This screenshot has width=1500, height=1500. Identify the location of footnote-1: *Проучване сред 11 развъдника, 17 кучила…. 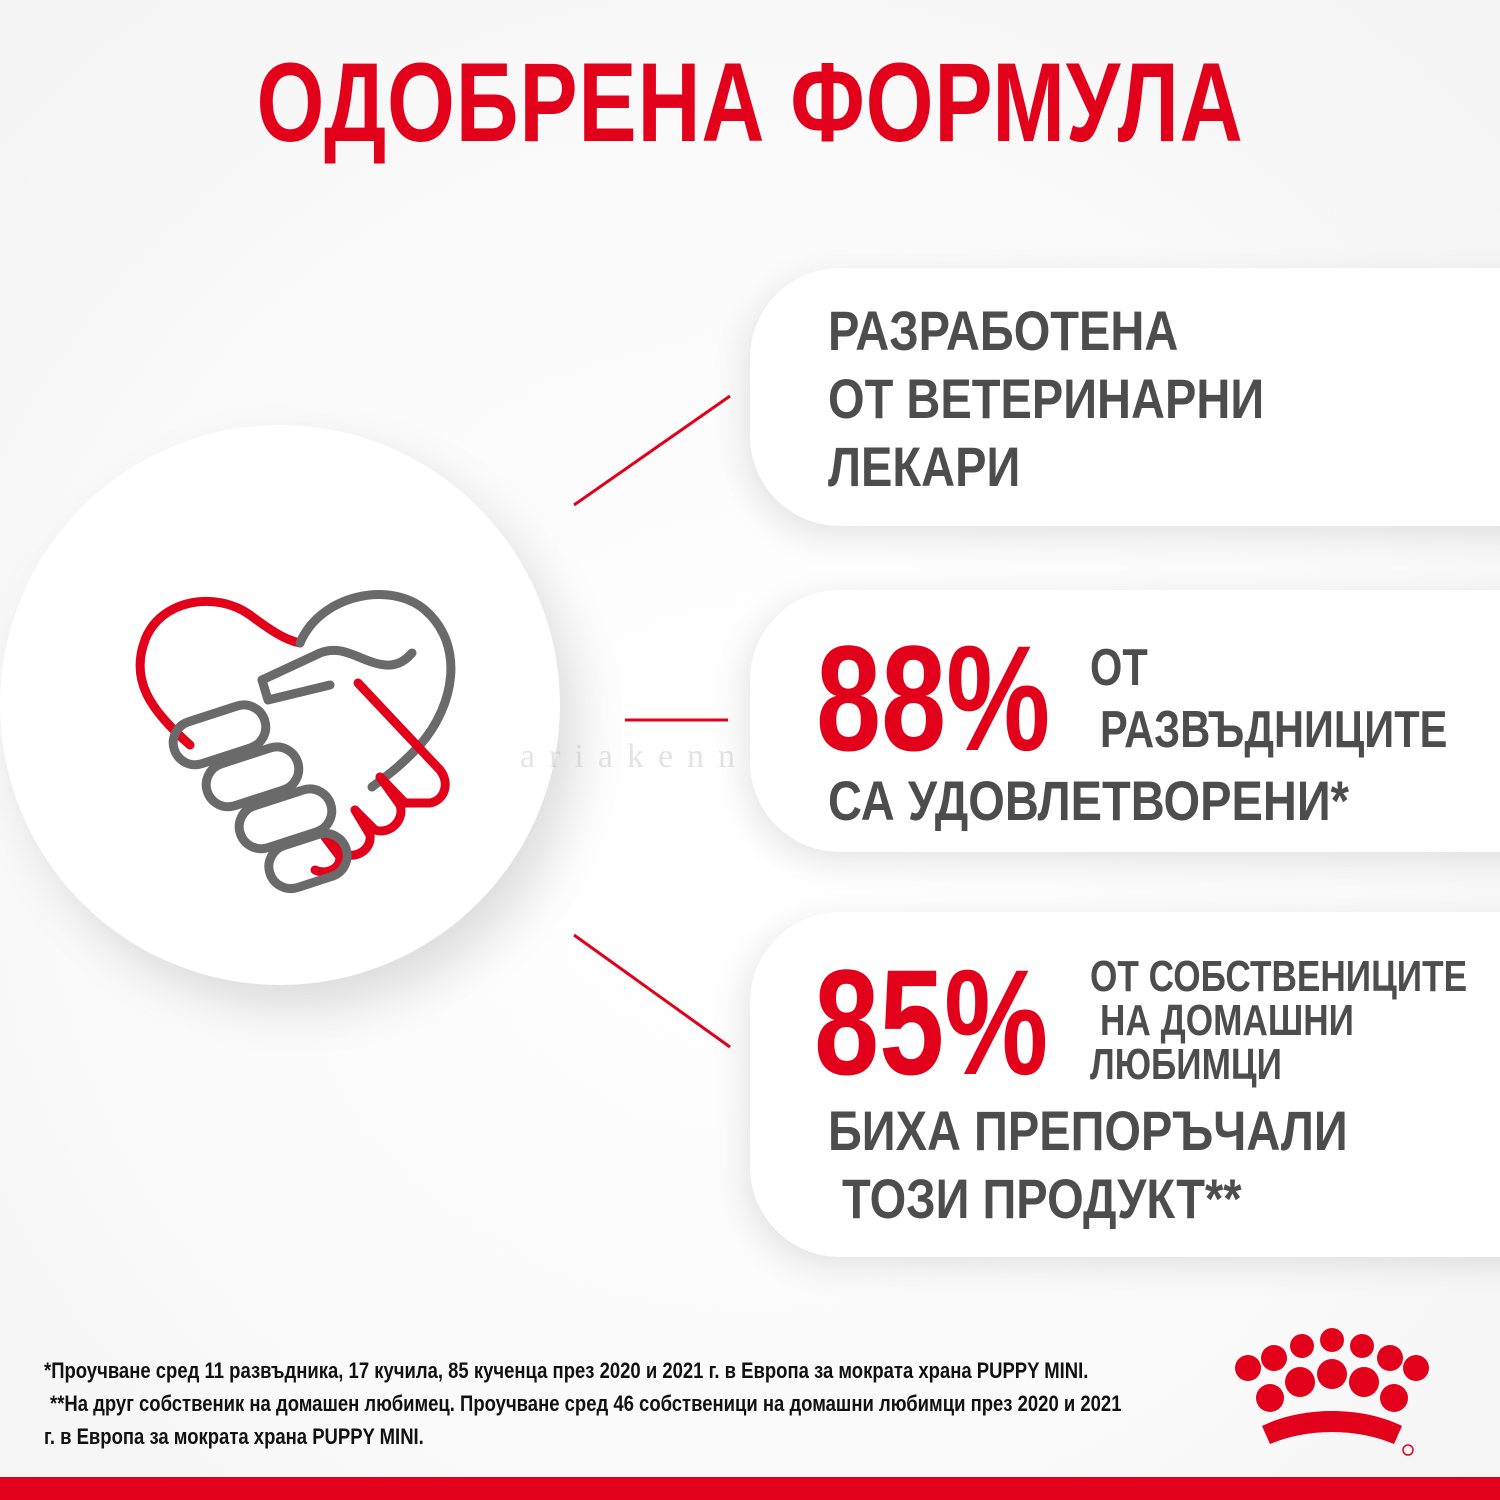
(566, 1370).